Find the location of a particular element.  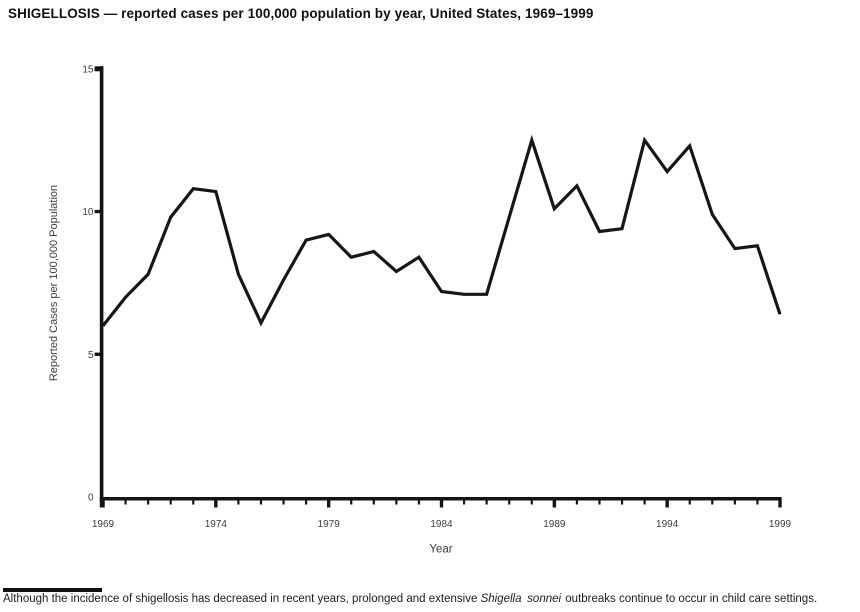

x-tick-label: 1969 is located at coordinates (103, 524).